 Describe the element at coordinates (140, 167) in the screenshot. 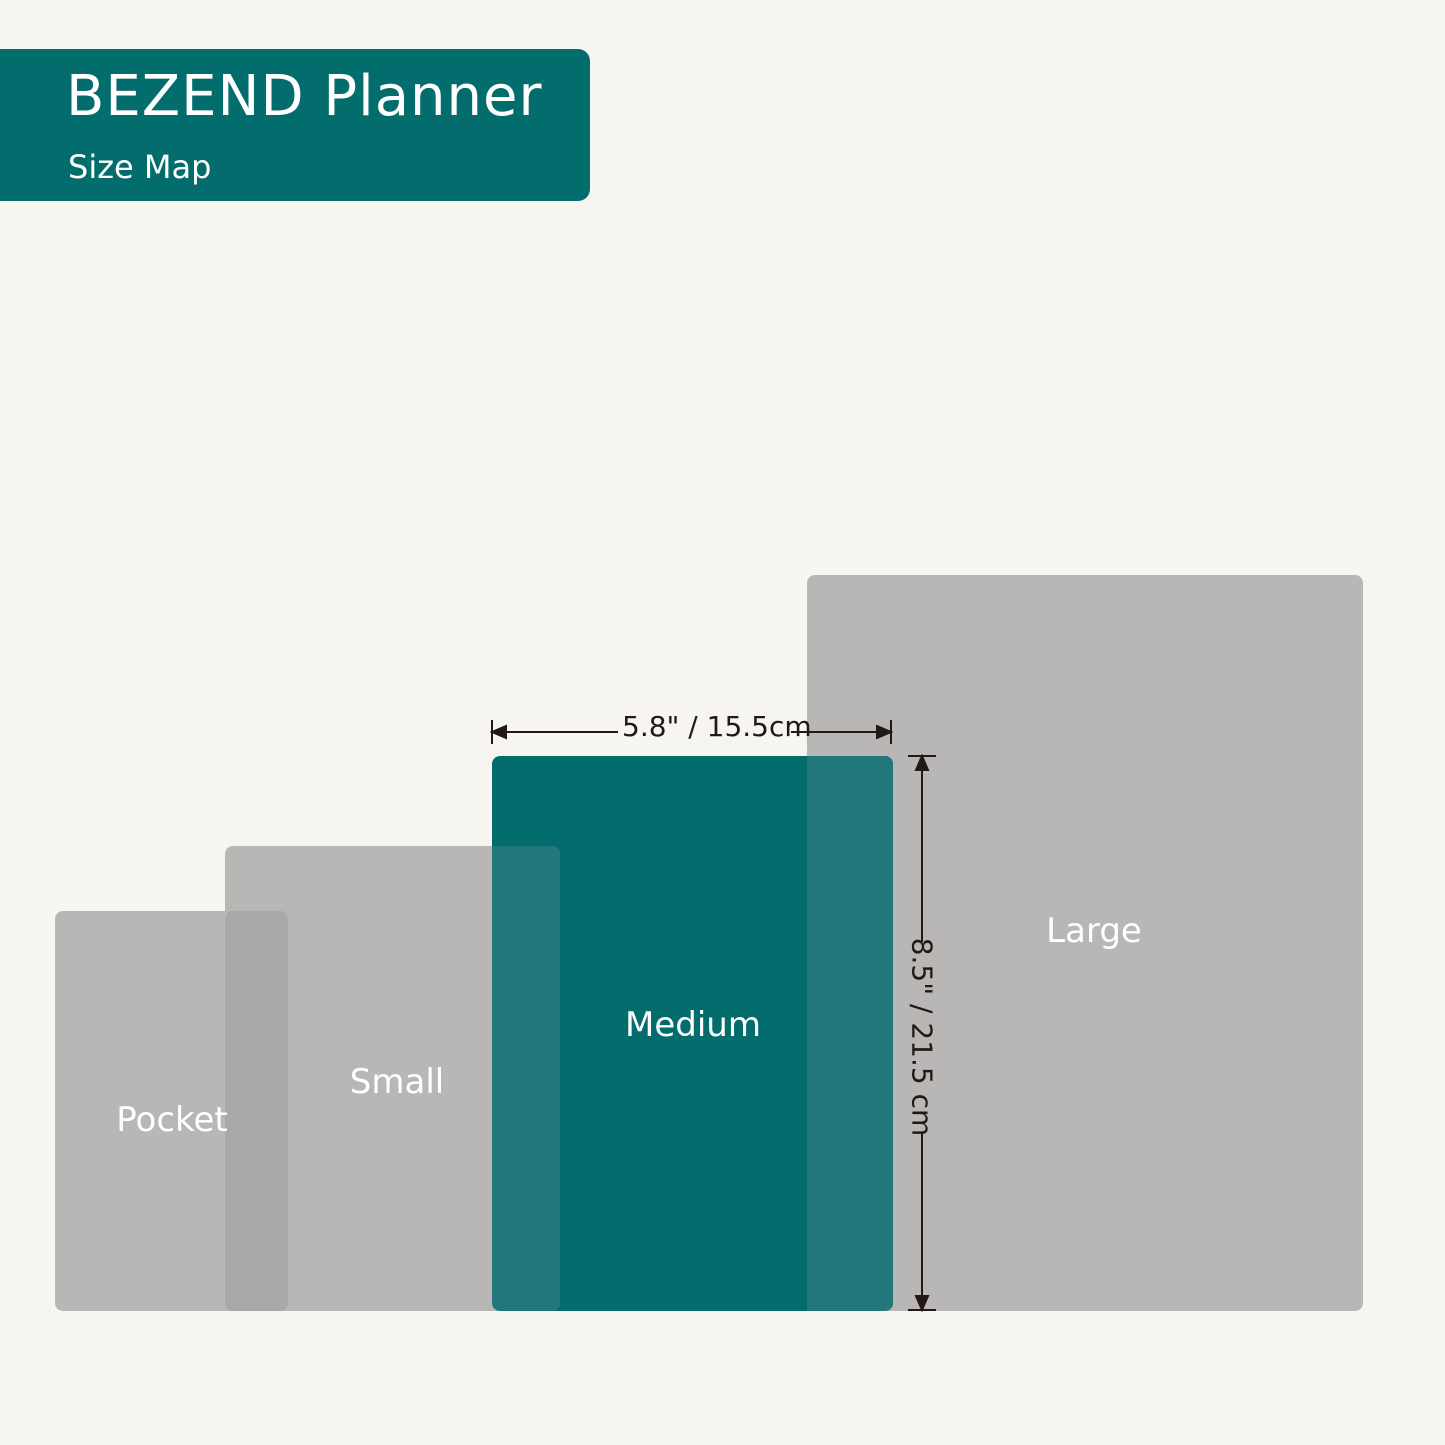

I see `page-subtitle: Size Map` at that location.